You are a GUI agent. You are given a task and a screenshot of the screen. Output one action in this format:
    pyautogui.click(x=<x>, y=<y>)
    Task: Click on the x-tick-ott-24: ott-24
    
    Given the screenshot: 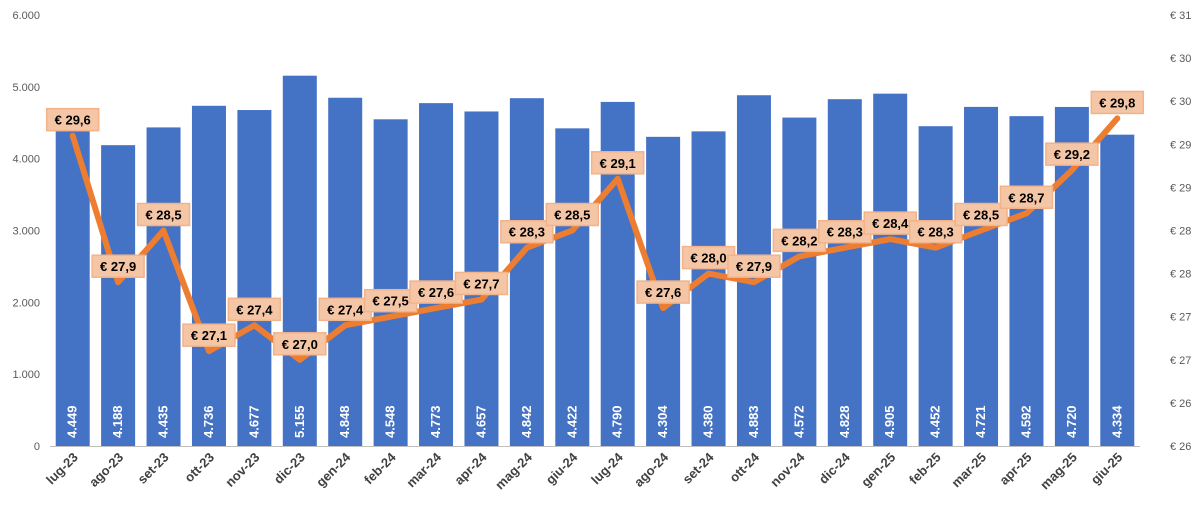 What is the action you would take?
    pyautogui.click(x=744, y=467)
    